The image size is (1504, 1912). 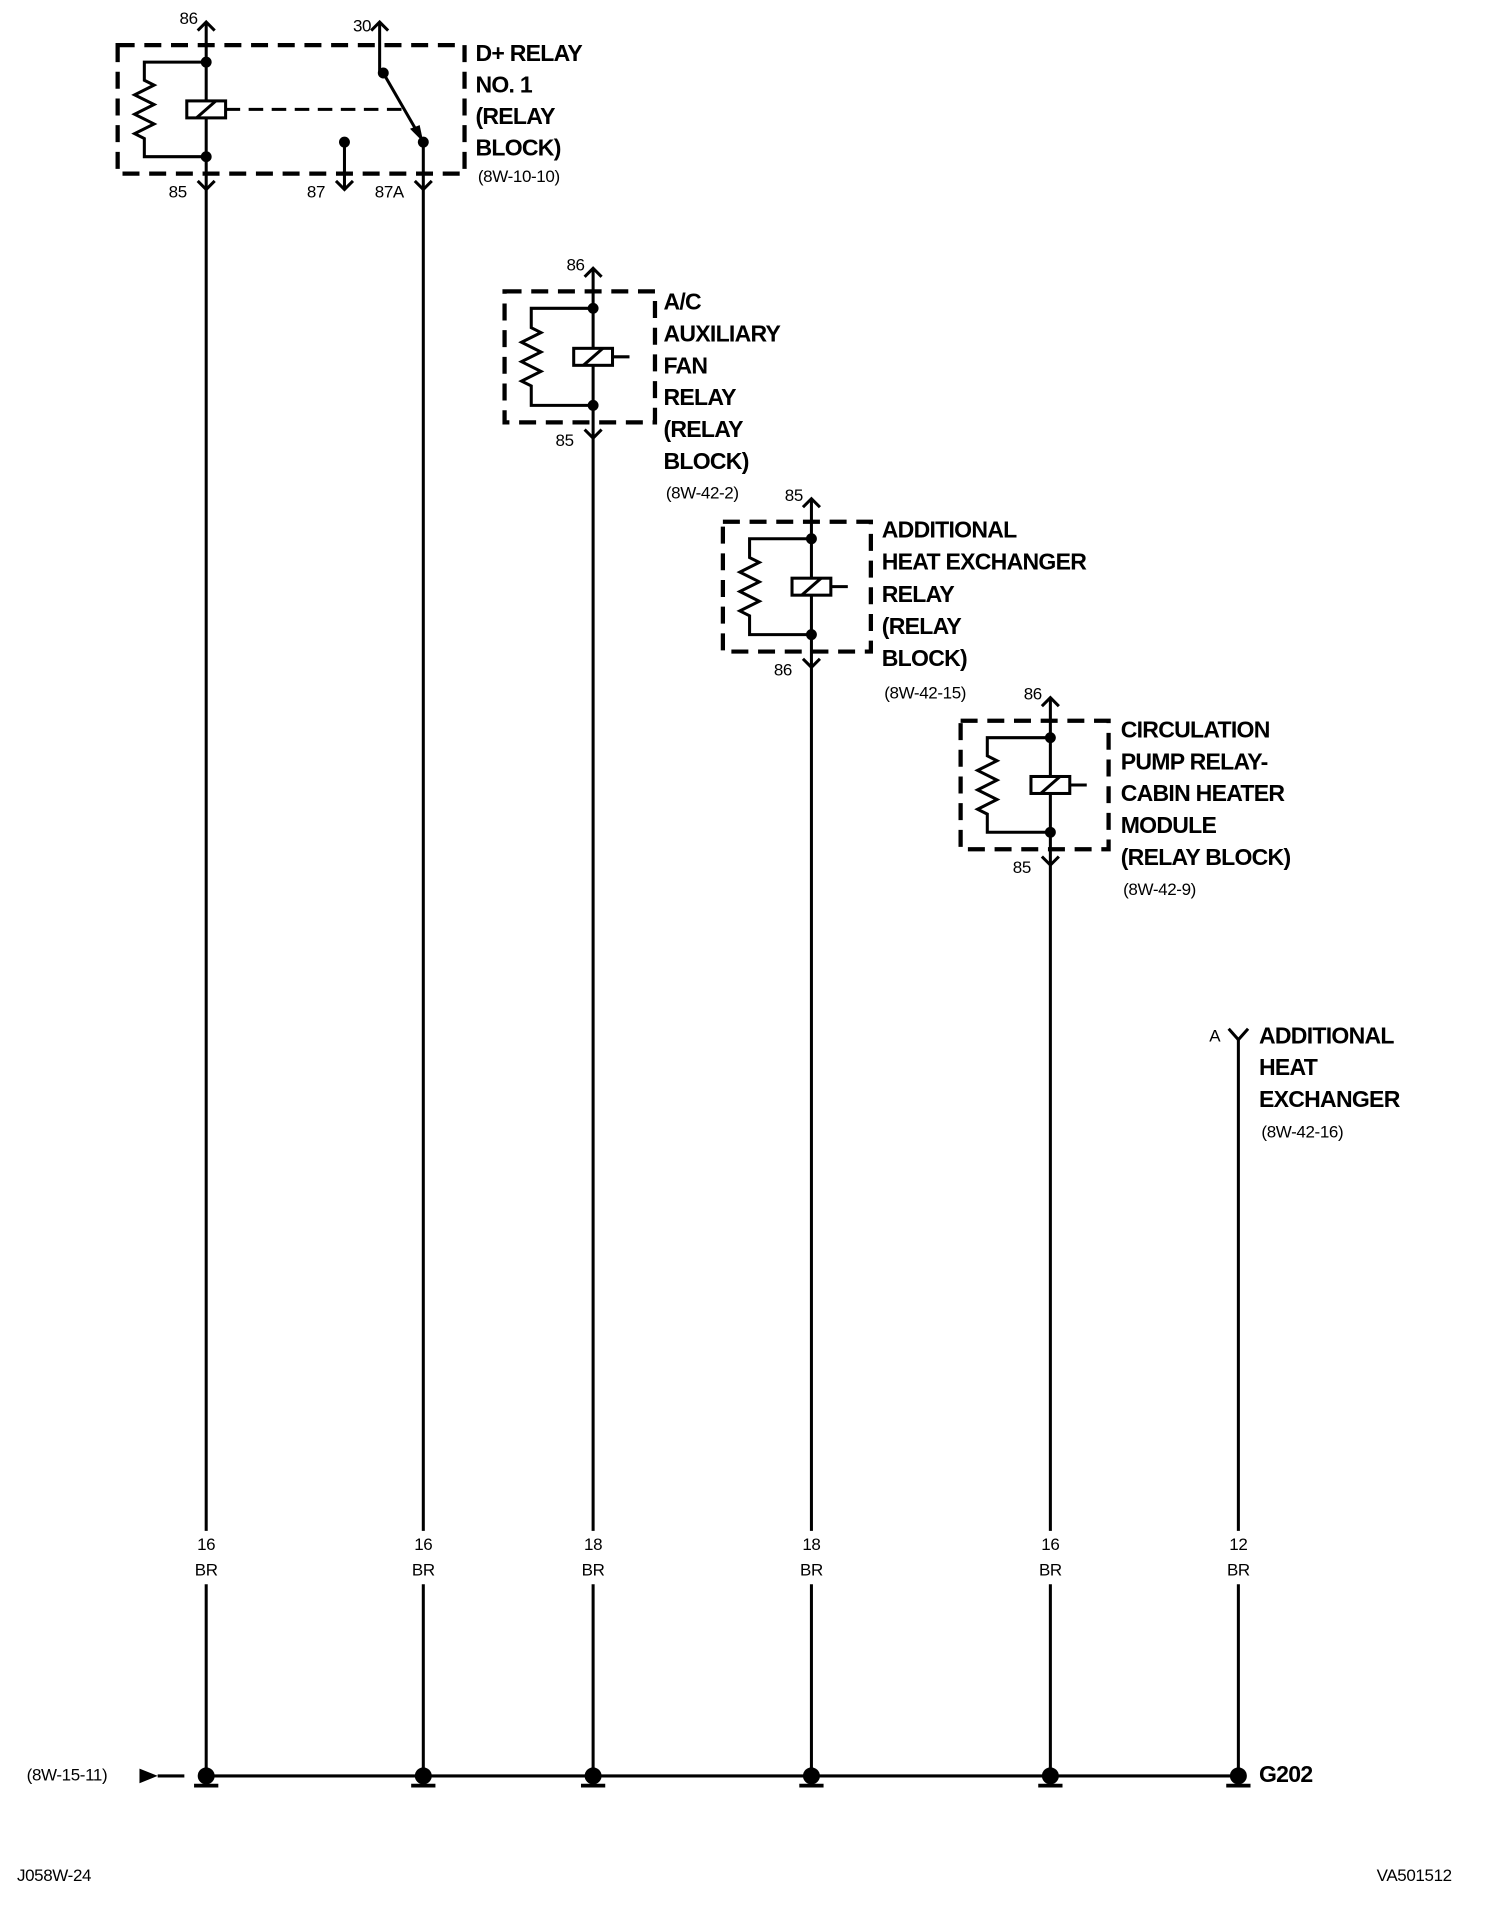 What do you see at coordinates (1159, 889) in the screenshot?
I see `relay-ref: (8W-42-9)` at bounding box center [1159, 889].